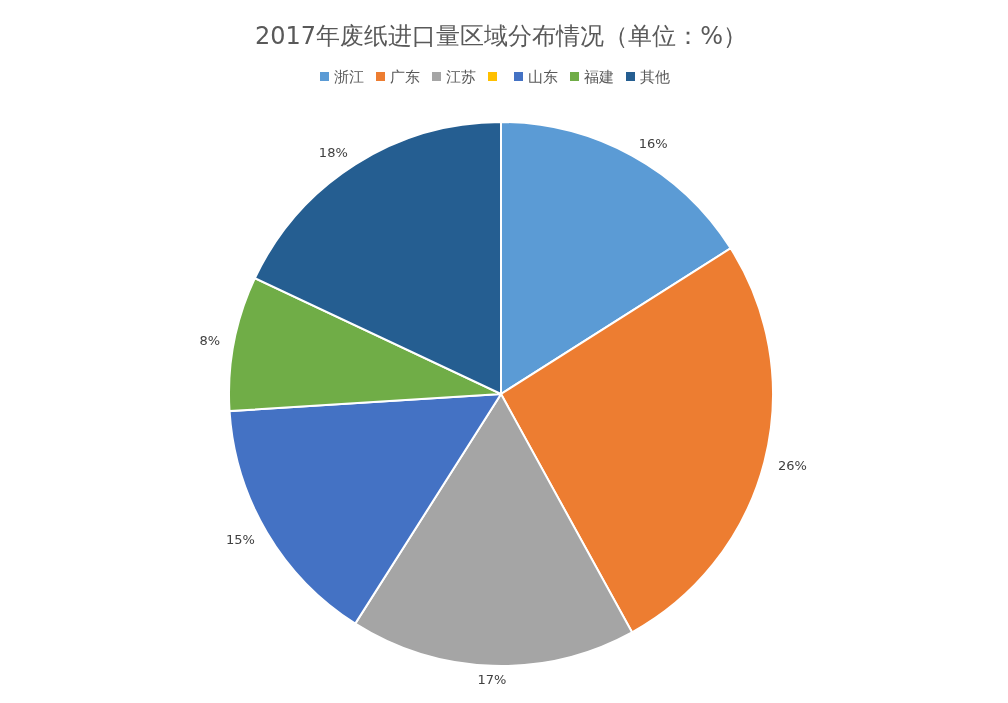 The height and width of the screenshot is (703, 1008). I want to click on data-label: 26%, so click(792, 465).